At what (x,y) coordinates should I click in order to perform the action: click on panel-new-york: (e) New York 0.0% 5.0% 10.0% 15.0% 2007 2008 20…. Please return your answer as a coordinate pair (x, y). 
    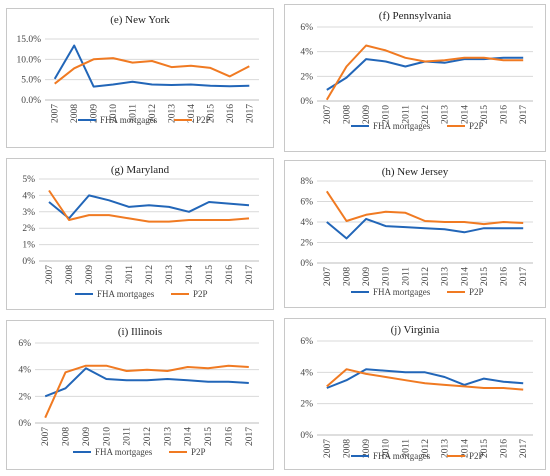
    Looking at the image, I should click on (140, 78).